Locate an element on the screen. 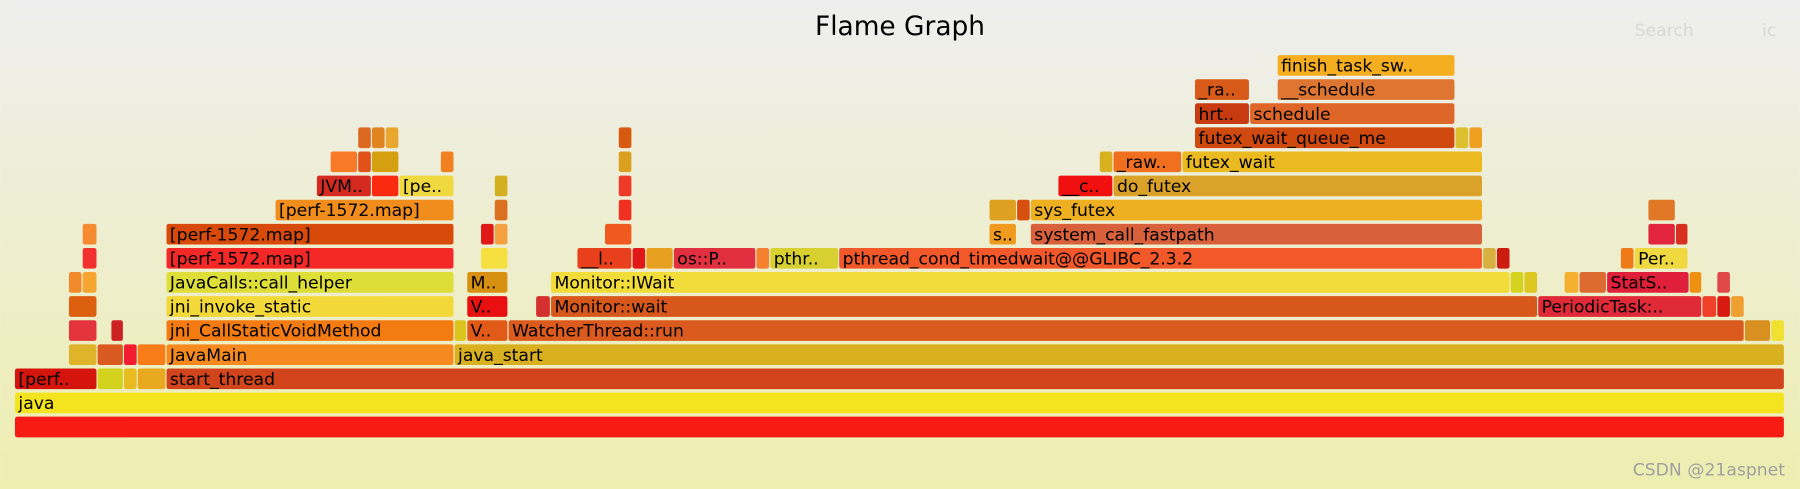  frame-label: [pe.. is located at coordinates (422, 187).